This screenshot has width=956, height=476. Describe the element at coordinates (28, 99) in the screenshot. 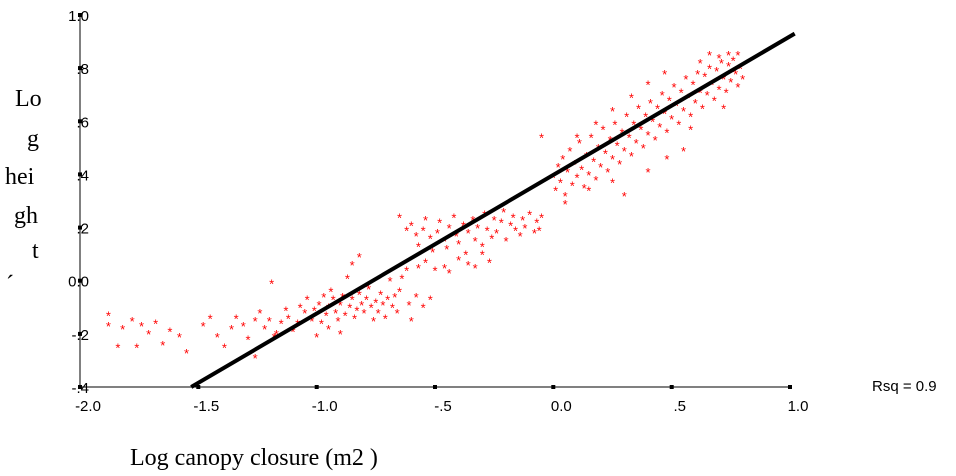

I see `y-axis-title-line: Lo` at that location.